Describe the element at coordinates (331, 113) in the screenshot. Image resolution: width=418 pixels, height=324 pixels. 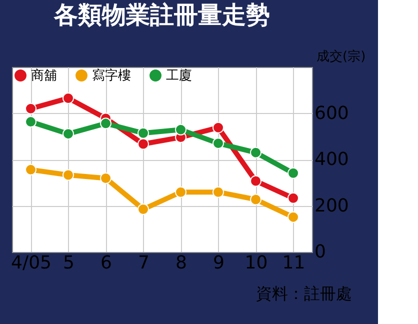
I see `y-tick-label: 600` at that location.